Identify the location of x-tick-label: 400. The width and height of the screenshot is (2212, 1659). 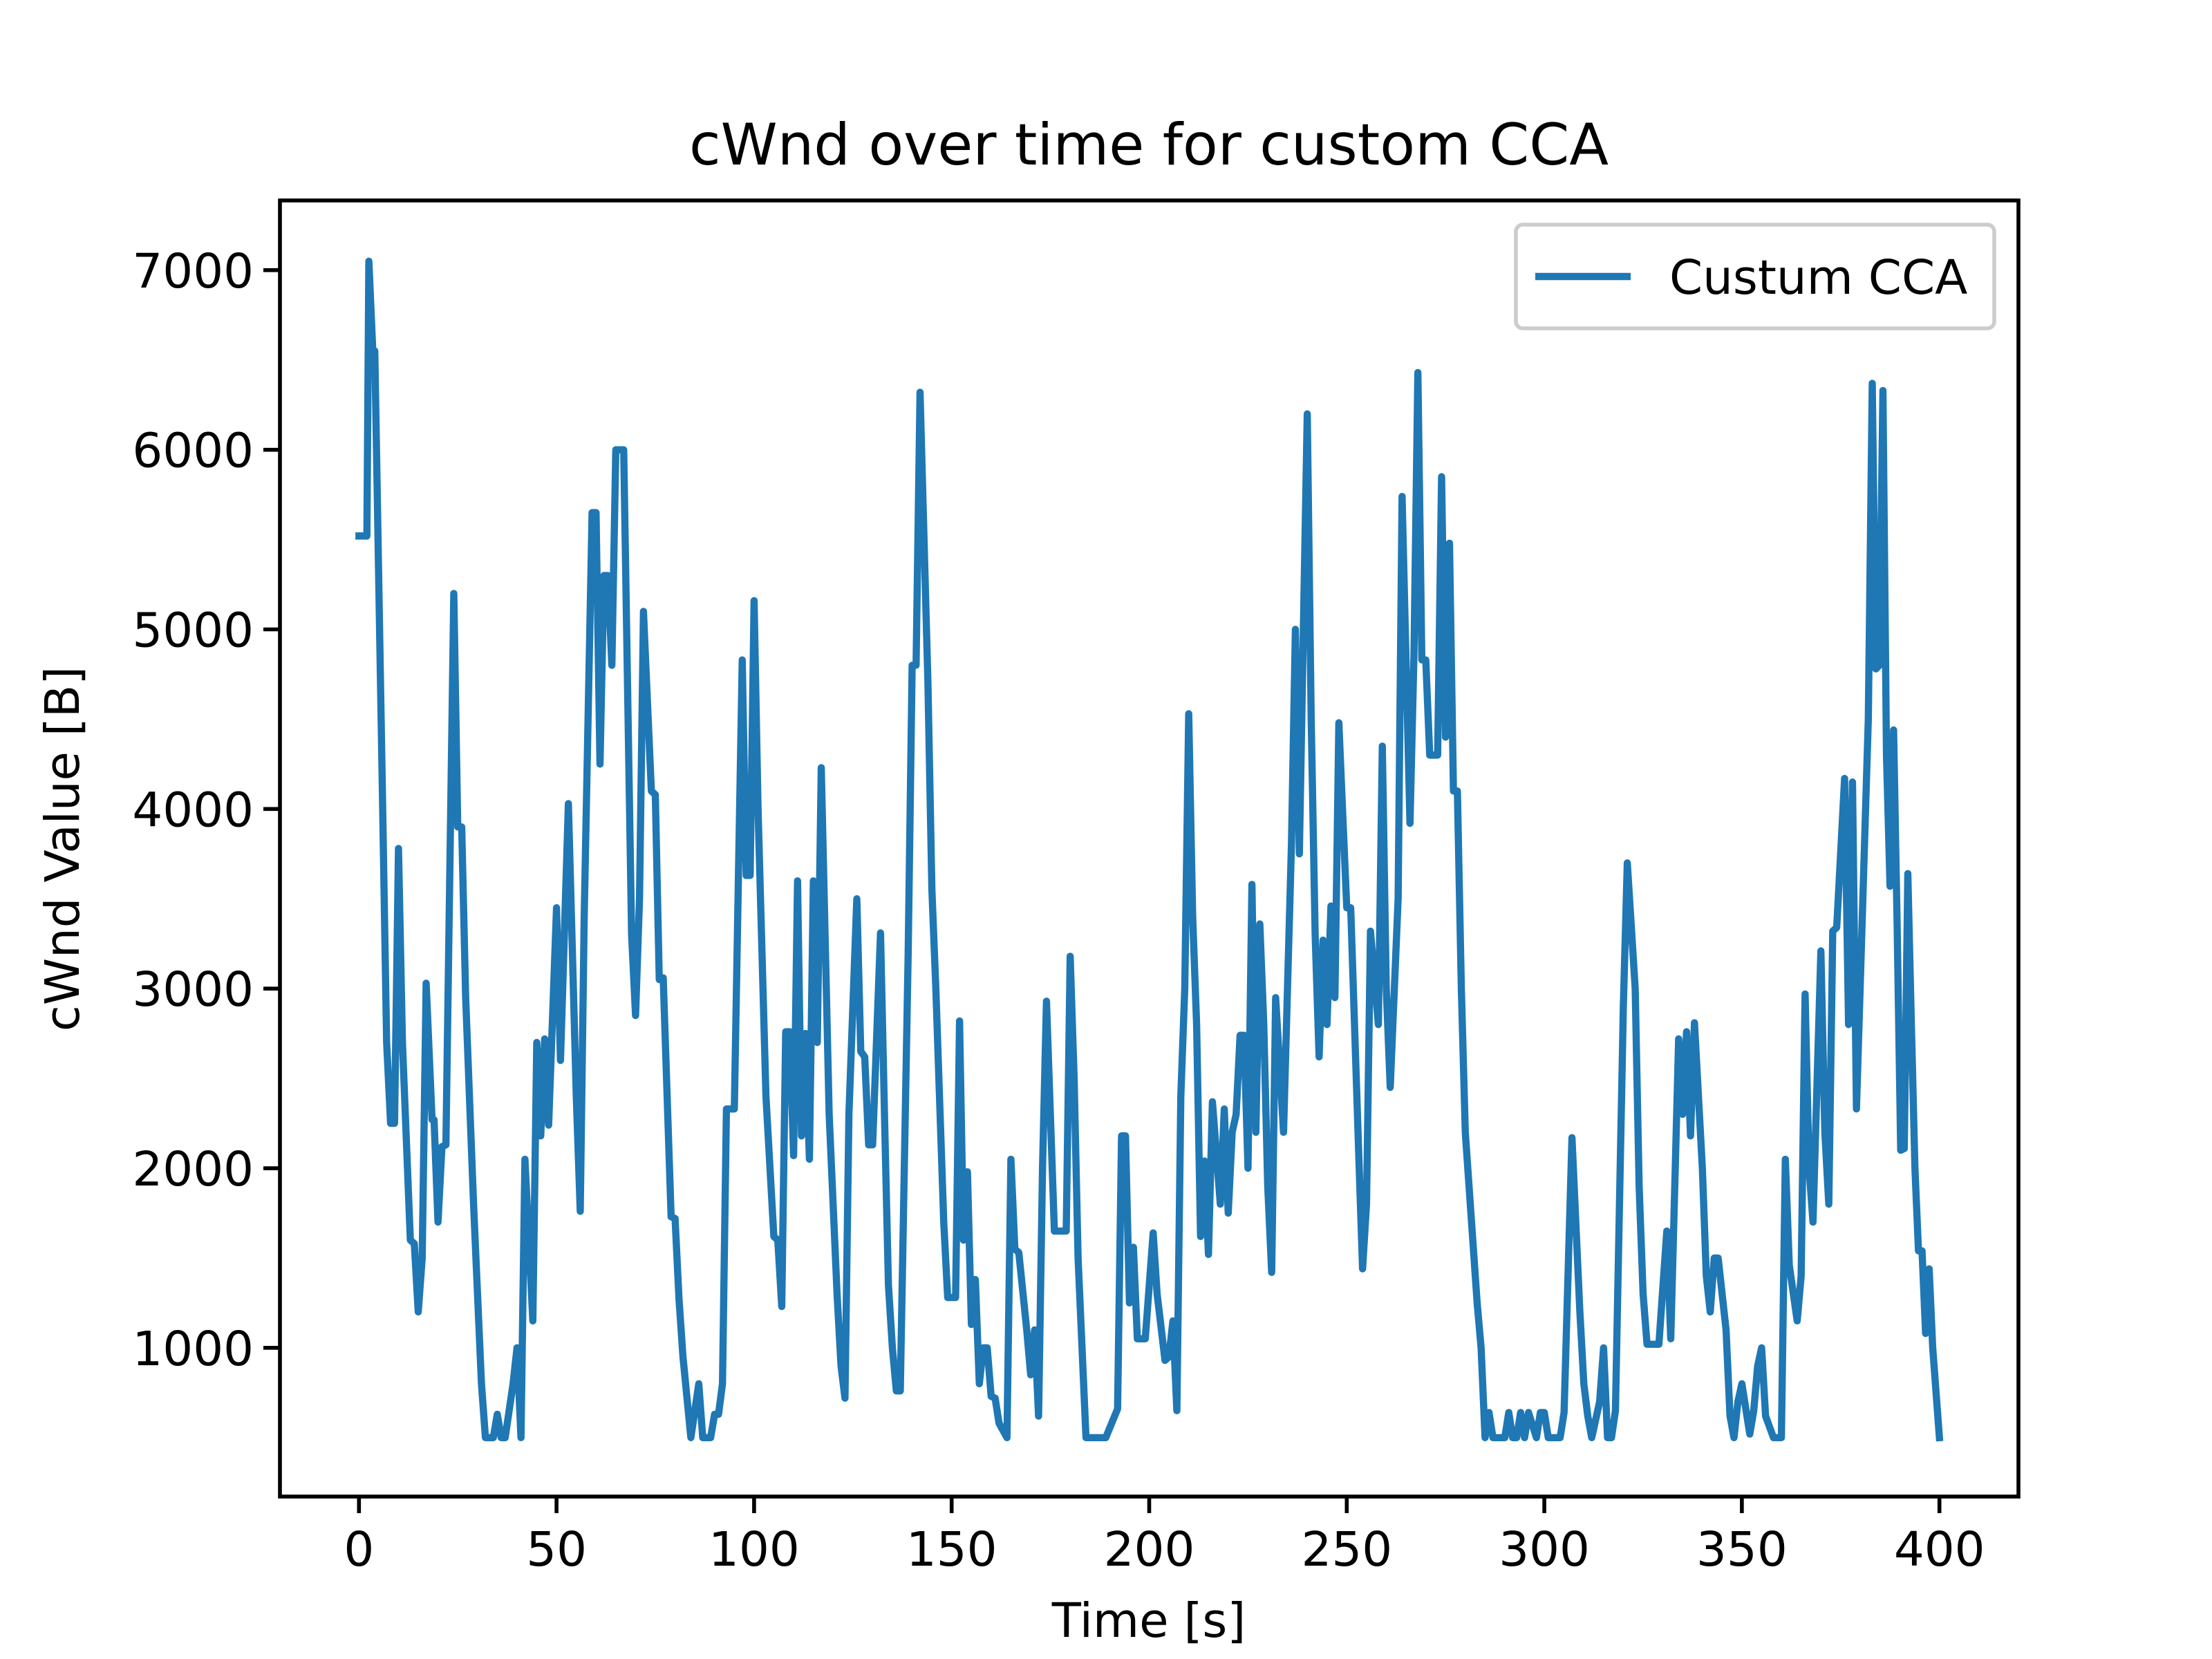
(1939, 1549).